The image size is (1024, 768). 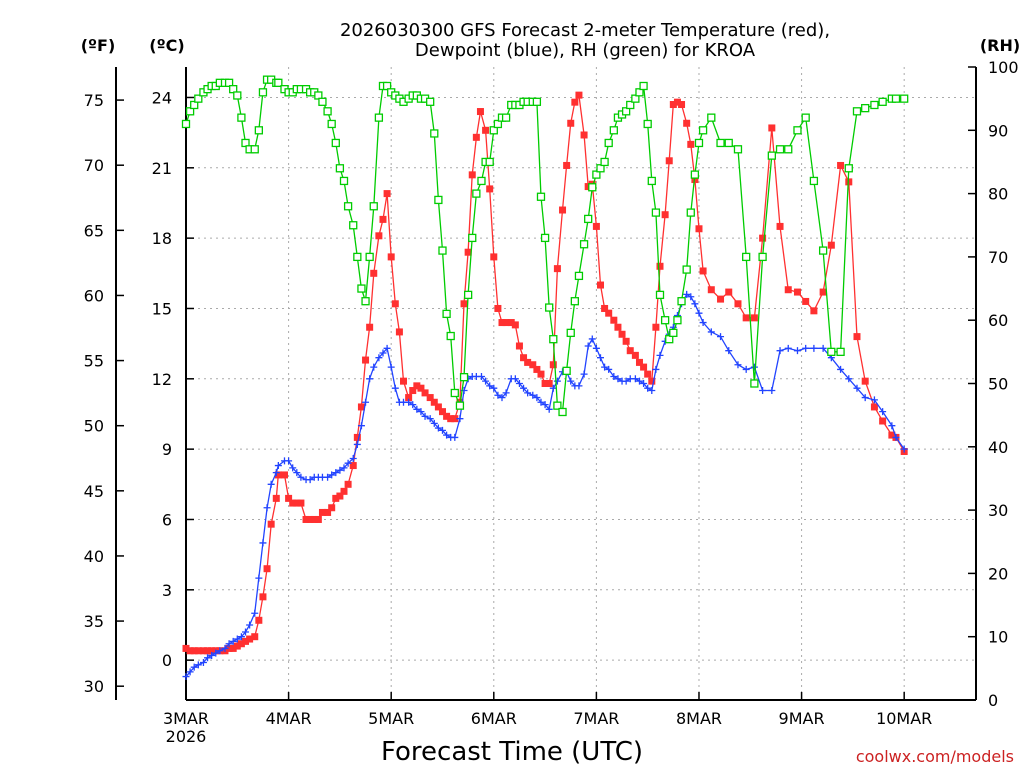 What do you see at coordinates (998, 194) in the screenshot?
I see `rh-tick-label: 80` at bounding box center [998, 194].